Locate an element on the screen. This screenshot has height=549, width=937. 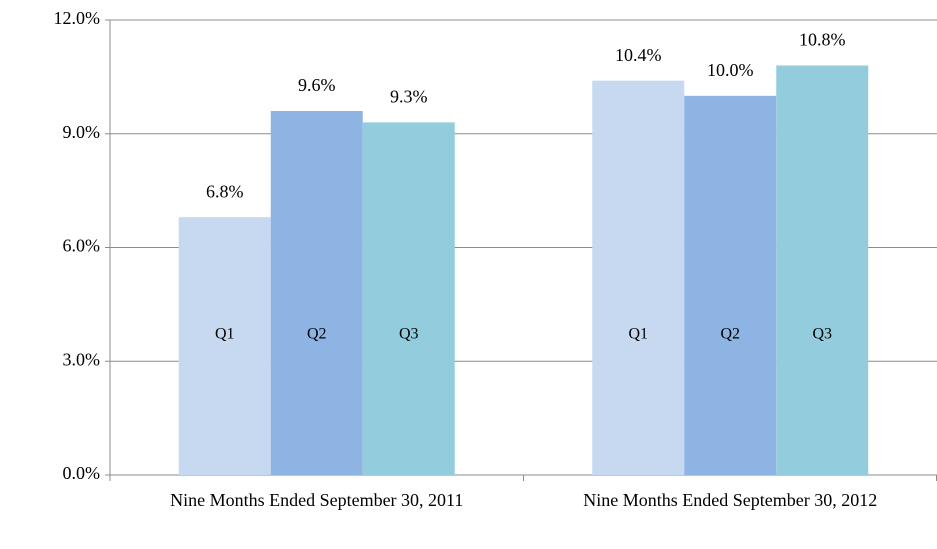
y-tick-label: 3.0% is located at coordinates (82, 359).